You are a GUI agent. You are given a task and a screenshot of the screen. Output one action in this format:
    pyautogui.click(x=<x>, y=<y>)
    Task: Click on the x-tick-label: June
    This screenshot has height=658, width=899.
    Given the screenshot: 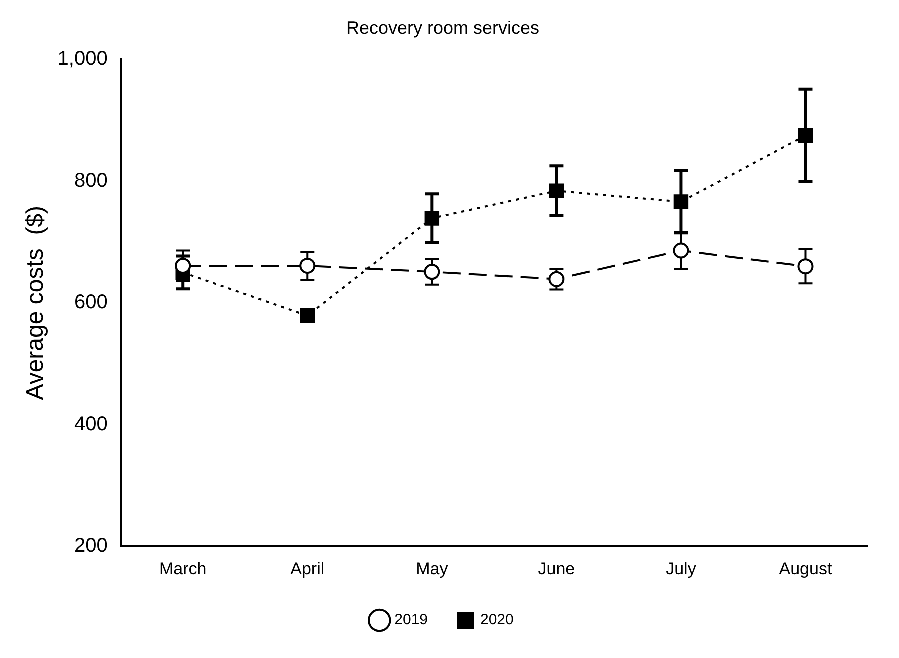 What is the action you would take?
    pyautogui.click(x=557, y=568)
    